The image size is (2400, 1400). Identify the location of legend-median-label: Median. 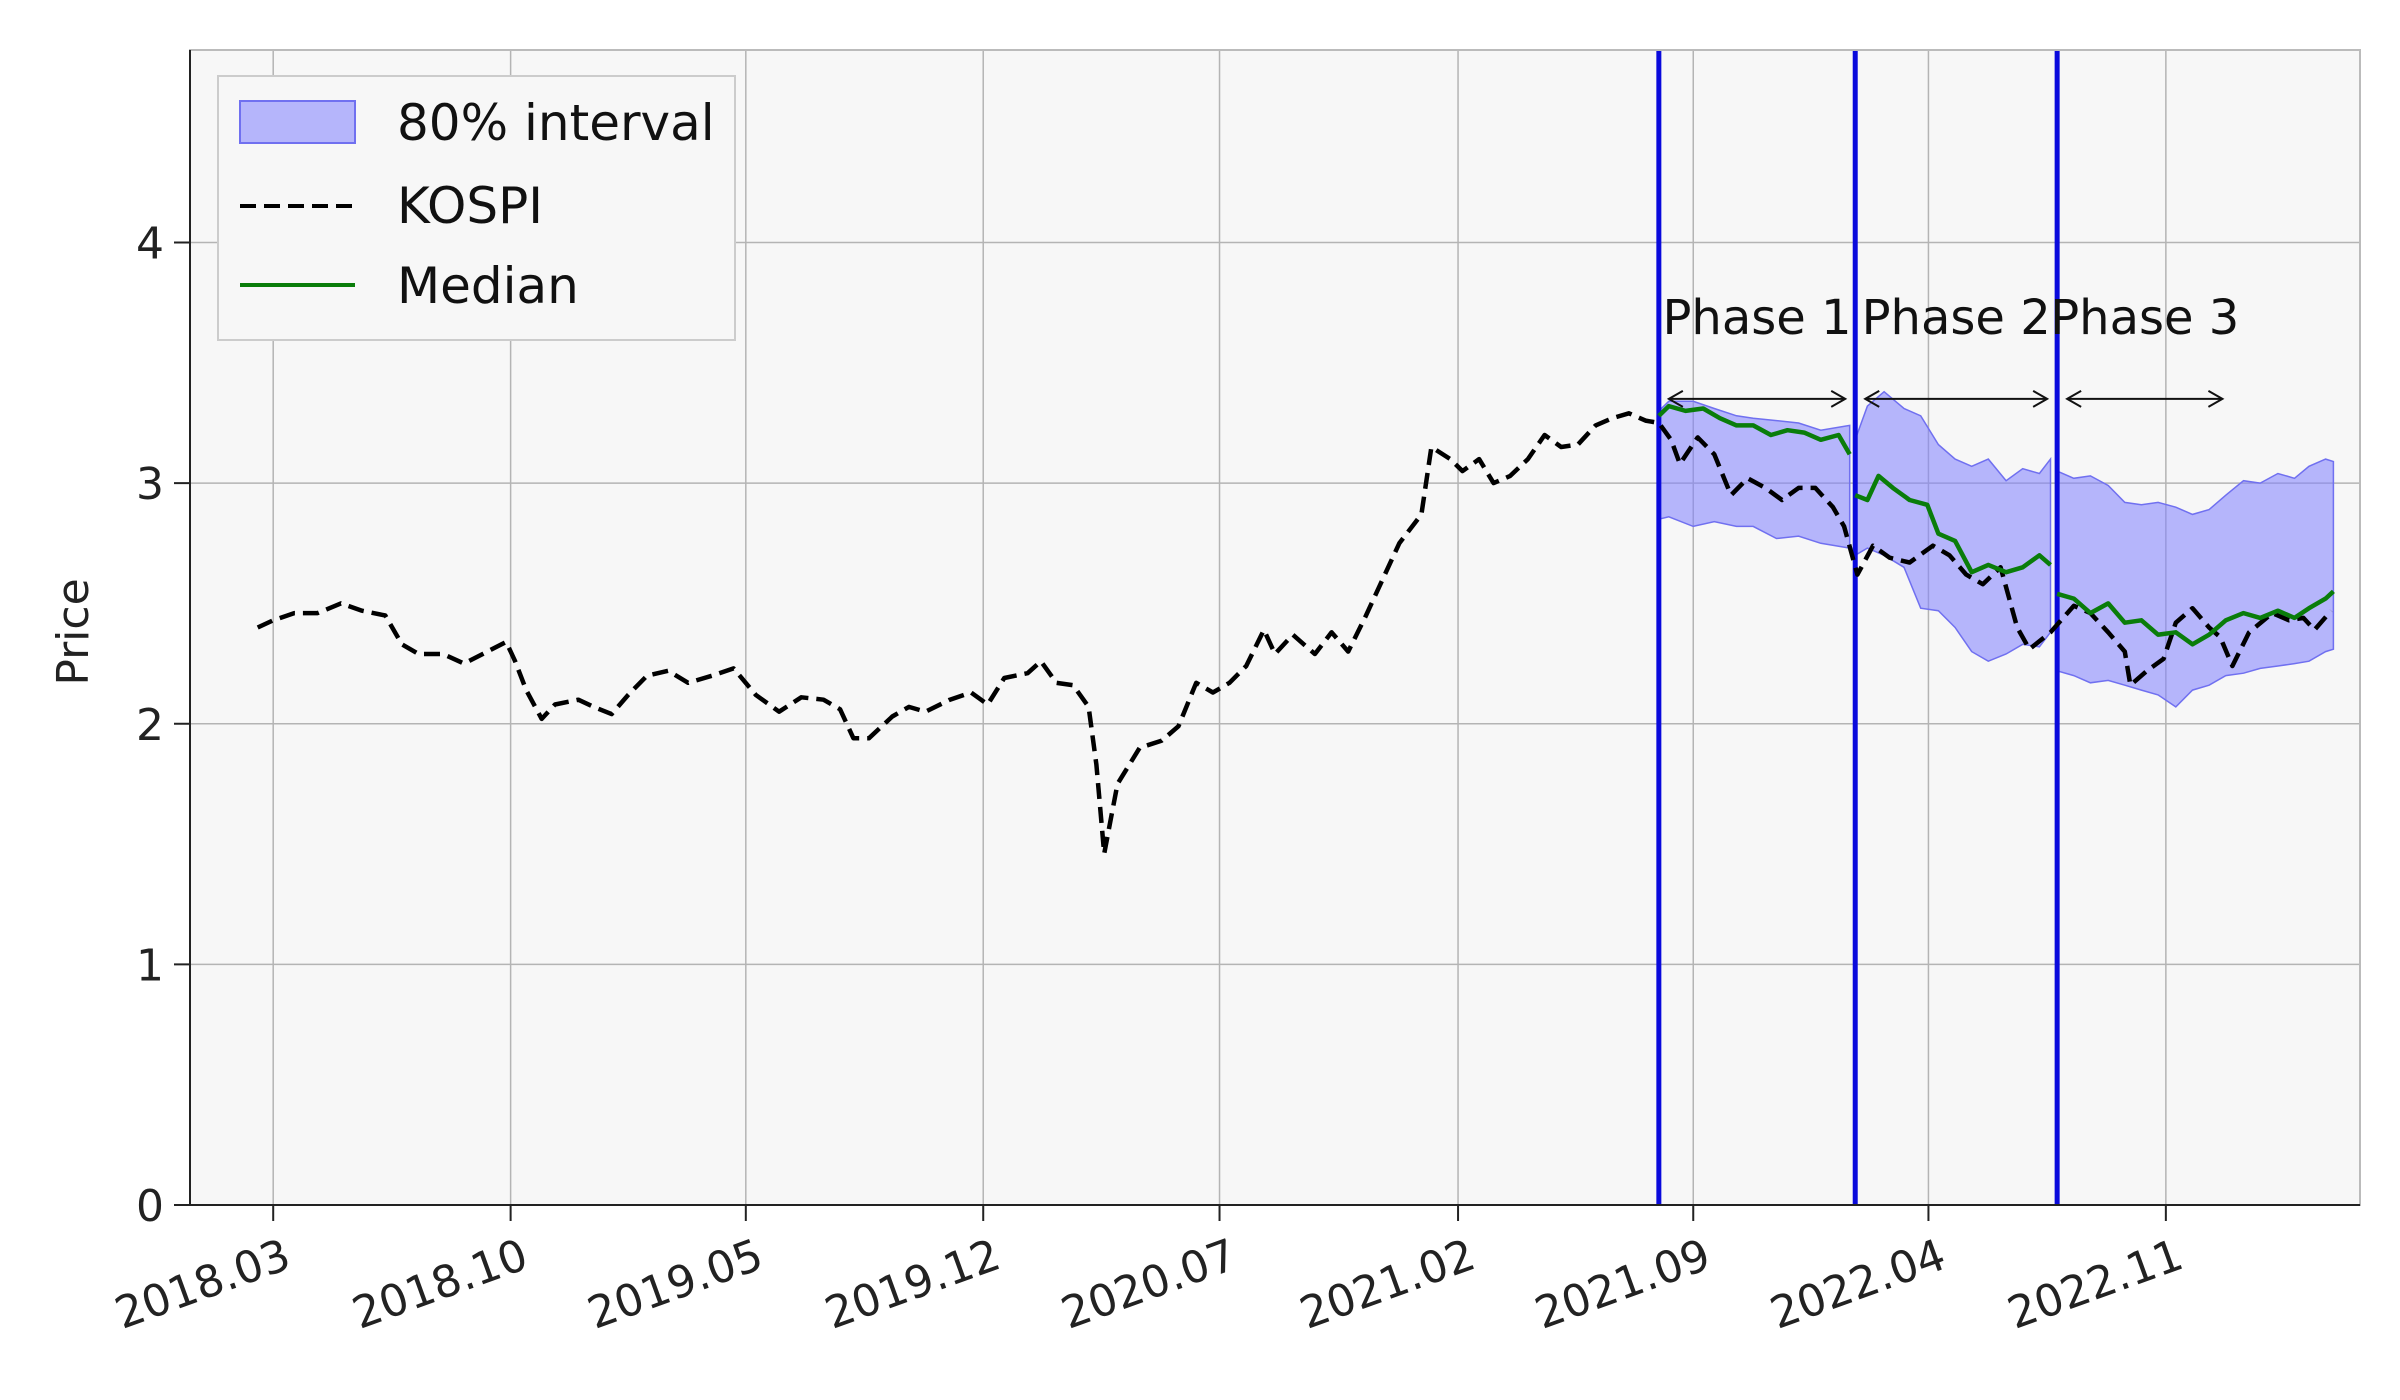
(488, 286).